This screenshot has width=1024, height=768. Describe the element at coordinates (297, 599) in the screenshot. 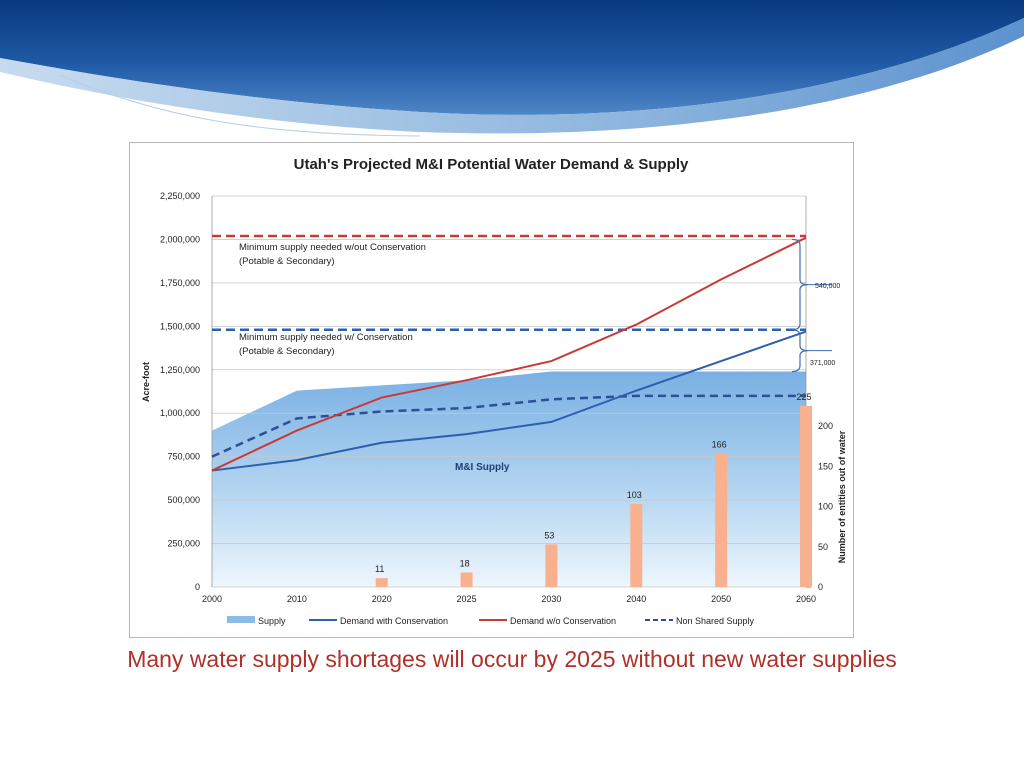

I see `x-tick-label: 2010` at that location.